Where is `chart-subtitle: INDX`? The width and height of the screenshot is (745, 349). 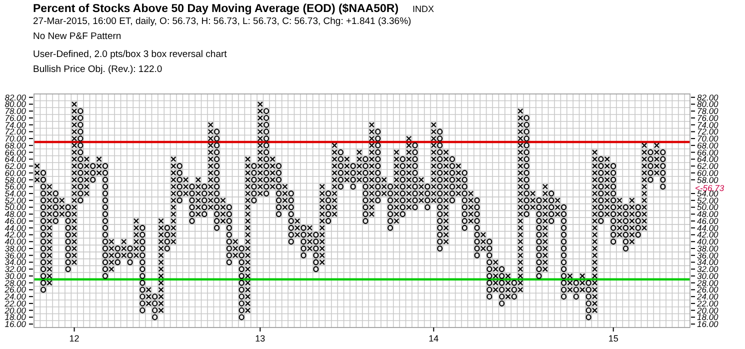 chart-subtitle: INDX is located at coordinates (423, 9).